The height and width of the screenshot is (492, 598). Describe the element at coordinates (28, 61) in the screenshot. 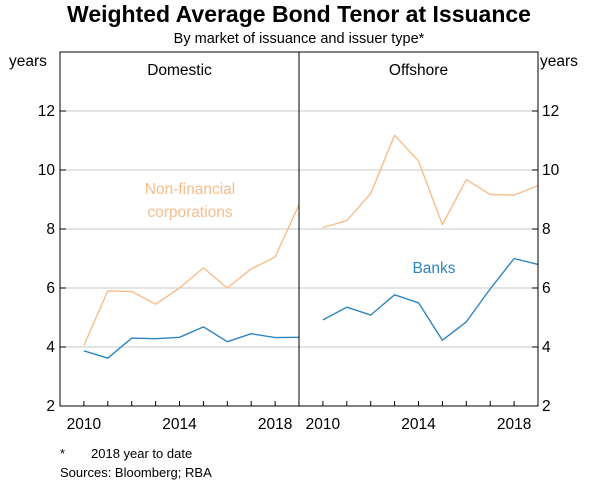

I see `y-unit-left: years` at that location.